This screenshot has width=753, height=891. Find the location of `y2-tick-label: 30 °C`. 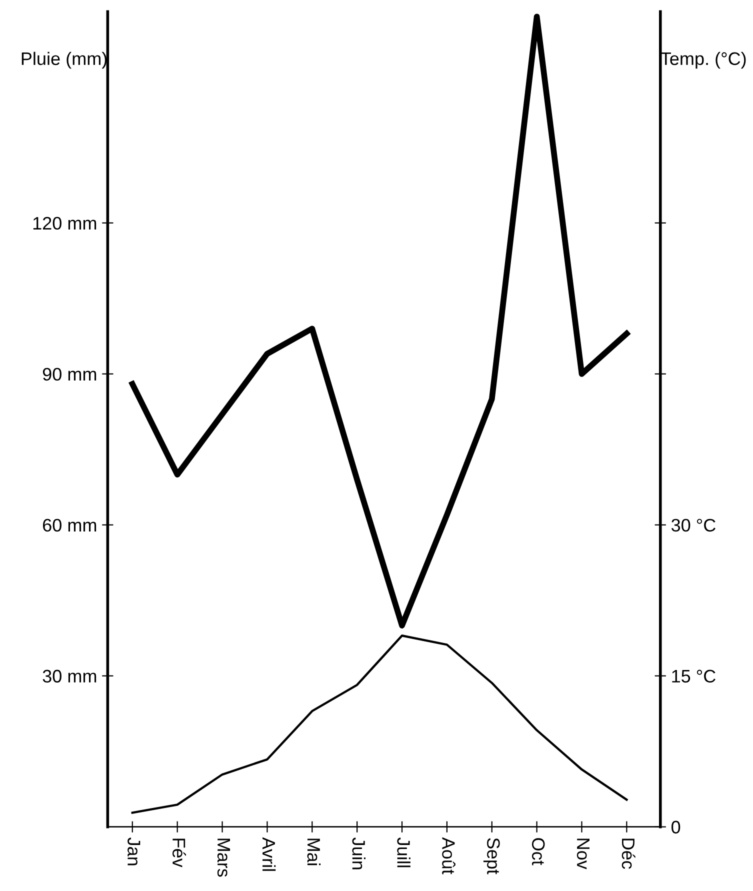

y2-tick-label: 30 °C is located at coordinates (693, 525).